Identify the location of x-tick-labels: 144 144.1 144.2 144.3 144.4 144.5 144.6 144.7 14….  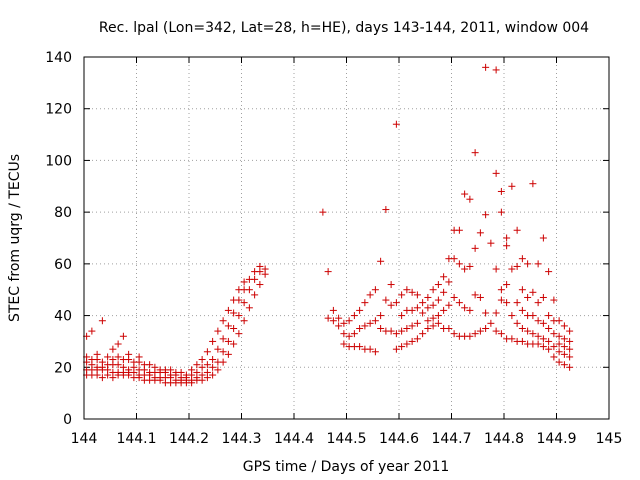
(347, 439).